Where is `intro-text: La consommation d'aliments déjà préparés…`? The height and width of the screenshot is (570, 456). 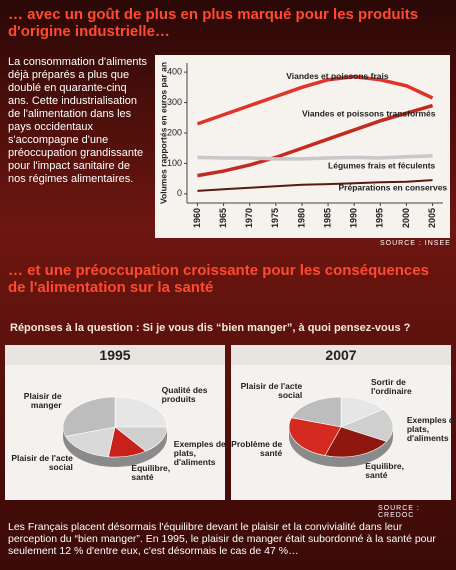
intro-text: La consommation d'aliments déjà préparés… is located at coordinates (78, 120).